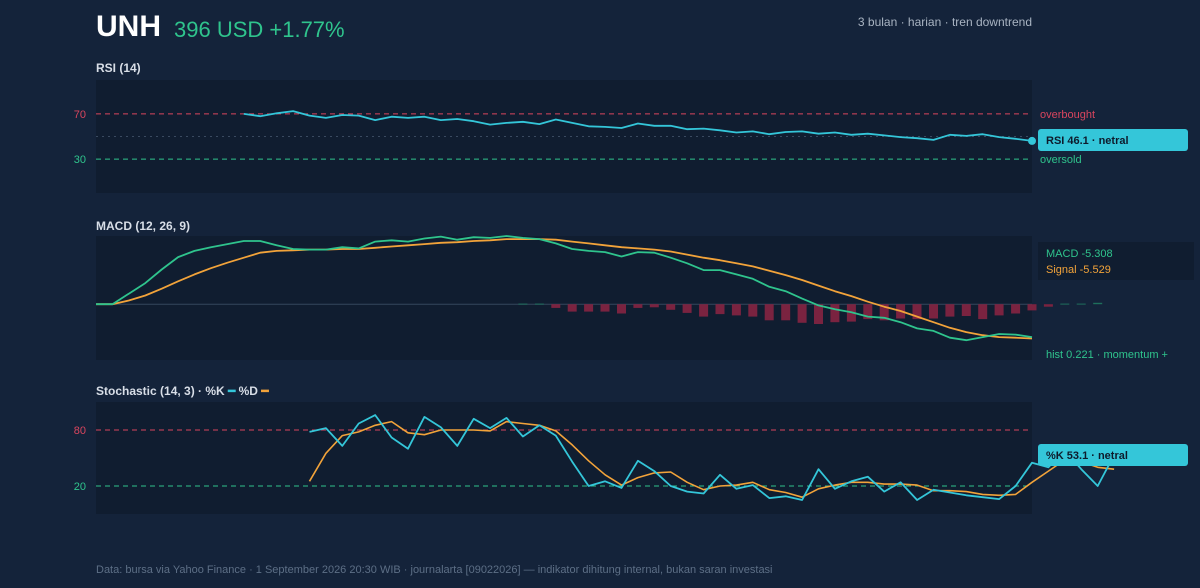 The image size is (1200, 588). What do you see at coordinates (1078, 270) in the screenshot?
I see `signal-value-label: Signal -5.529` at bounding box center [1078, 270].